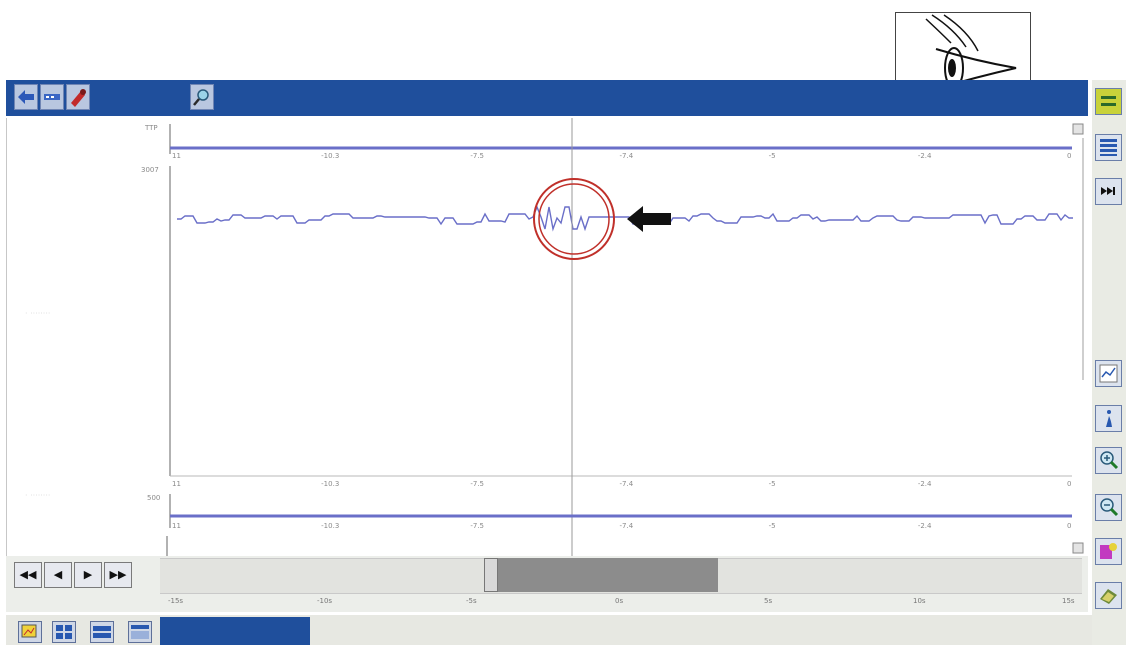 This screenshot has width=1126, height=646. I want to click on zoom-in-icon, so click(1109, 460).